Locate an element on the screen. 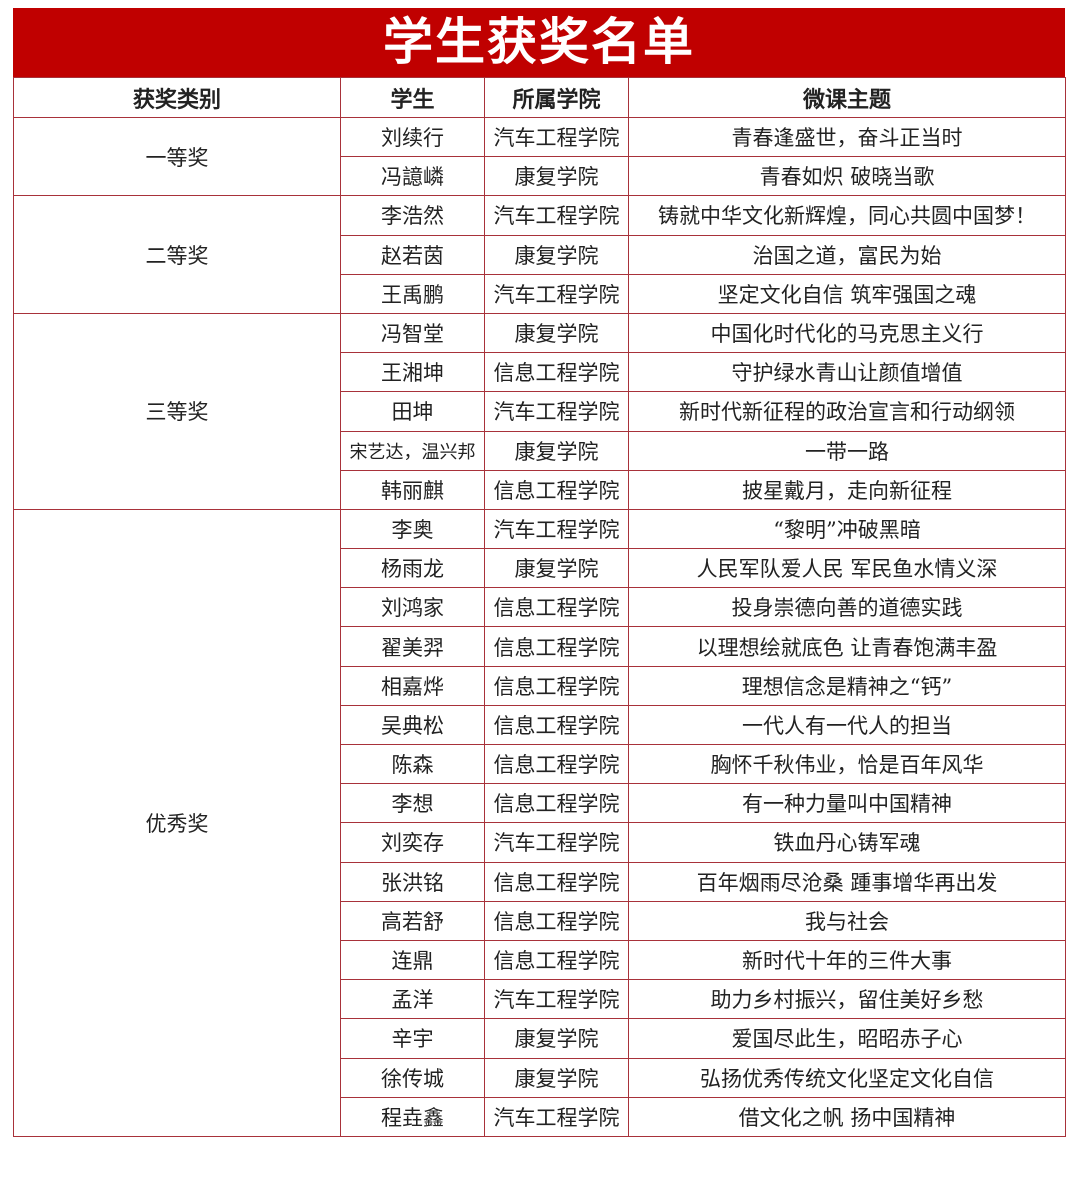 Image resolution: width=1077 pixels, height=1180 pixels. topic-cell: 助力乡村振兴，留住美好乡愁 is located at coordinates (847, 999).